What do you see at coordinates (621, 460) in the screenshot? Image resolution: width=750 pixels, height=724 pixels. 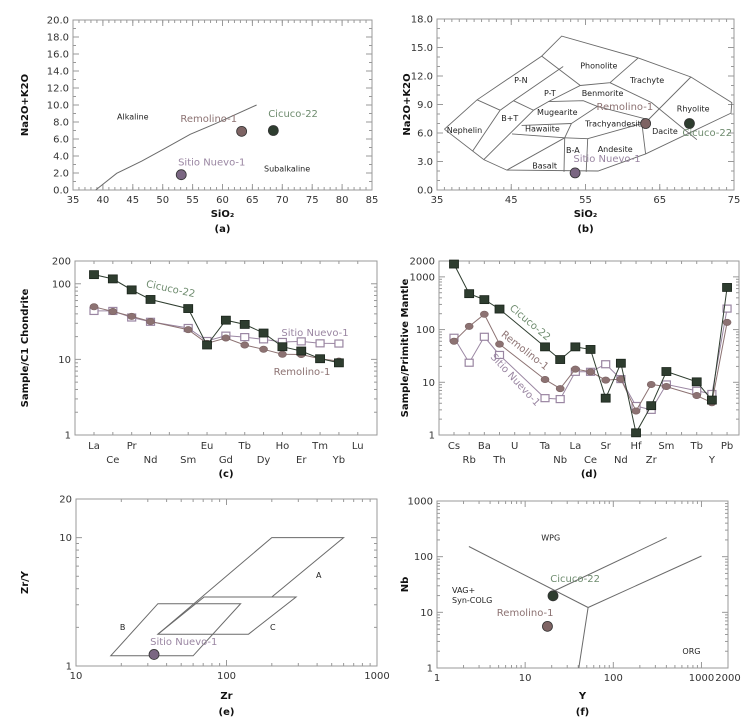 I see `x-category-label: Nd` at bounding box center [621, 460].